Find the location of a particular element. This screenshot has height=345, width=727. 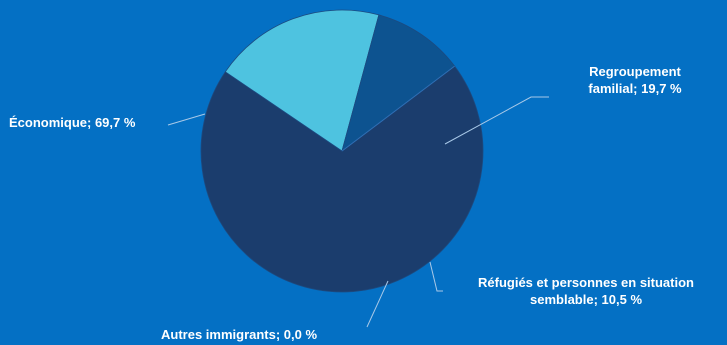

slice-label-refugies-line1: Réfugiés et personnes en situation is located at coordinates (586, 282).